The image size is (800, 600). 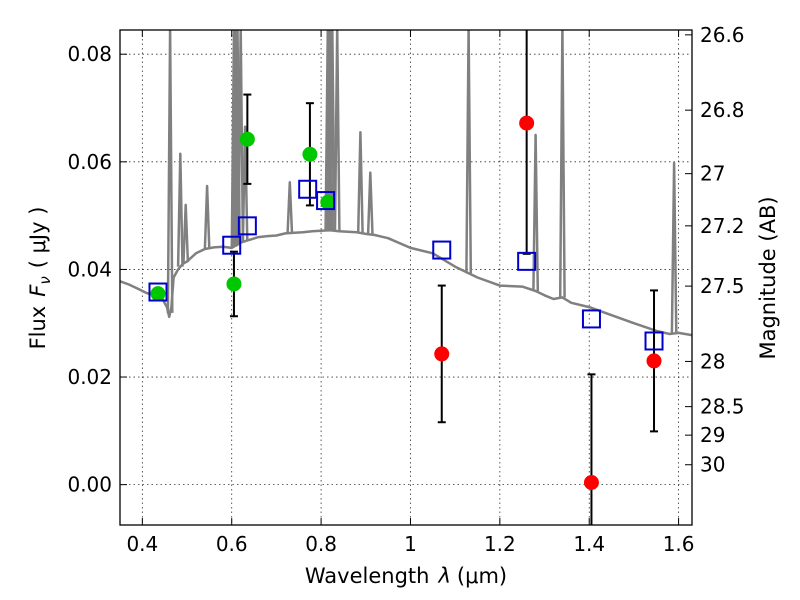 I want to click on right-tick-label: 26.8, so click(x=722, y=110).